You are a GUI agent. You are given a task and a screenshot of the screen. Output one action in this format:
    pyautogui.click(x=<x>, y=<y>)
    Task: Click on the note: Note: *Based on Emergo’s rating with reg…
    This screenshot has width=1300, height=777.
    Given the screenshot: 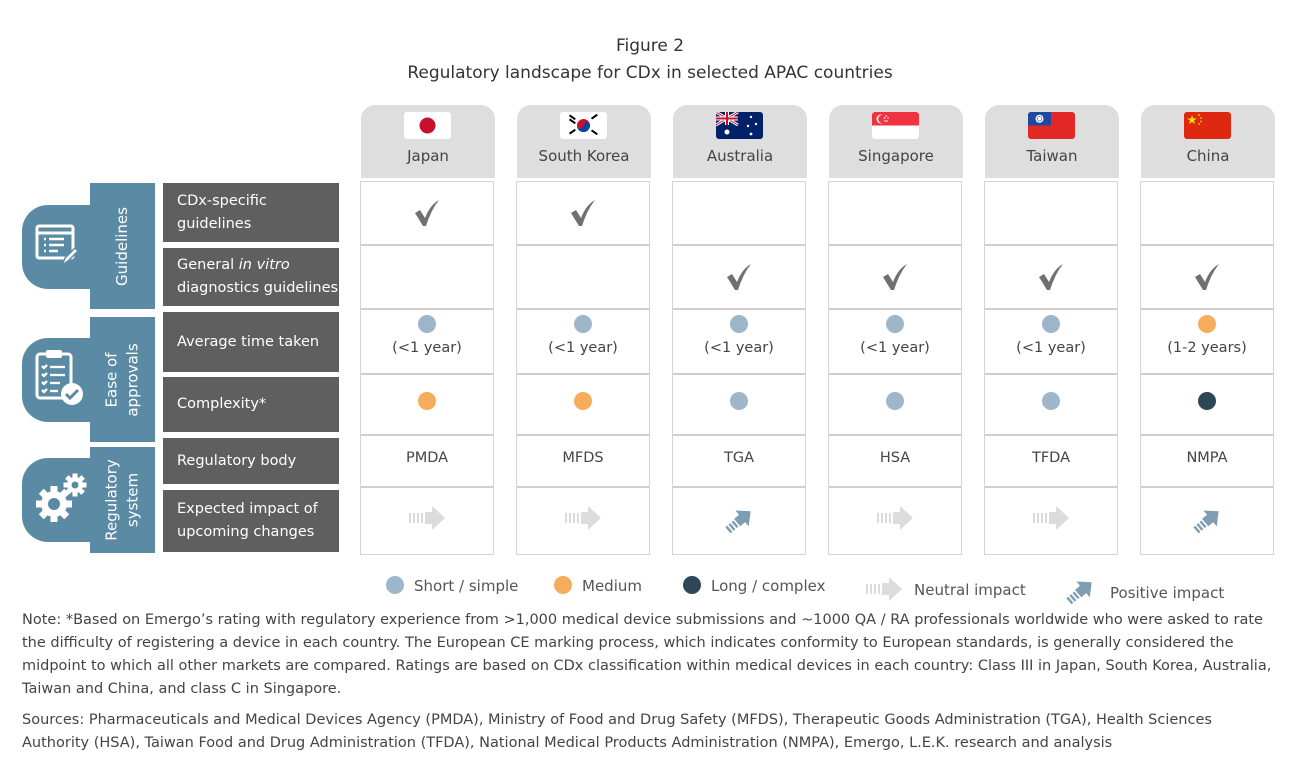 What is the action you would take?
    pyautogui.click(x=647, y=654)
    